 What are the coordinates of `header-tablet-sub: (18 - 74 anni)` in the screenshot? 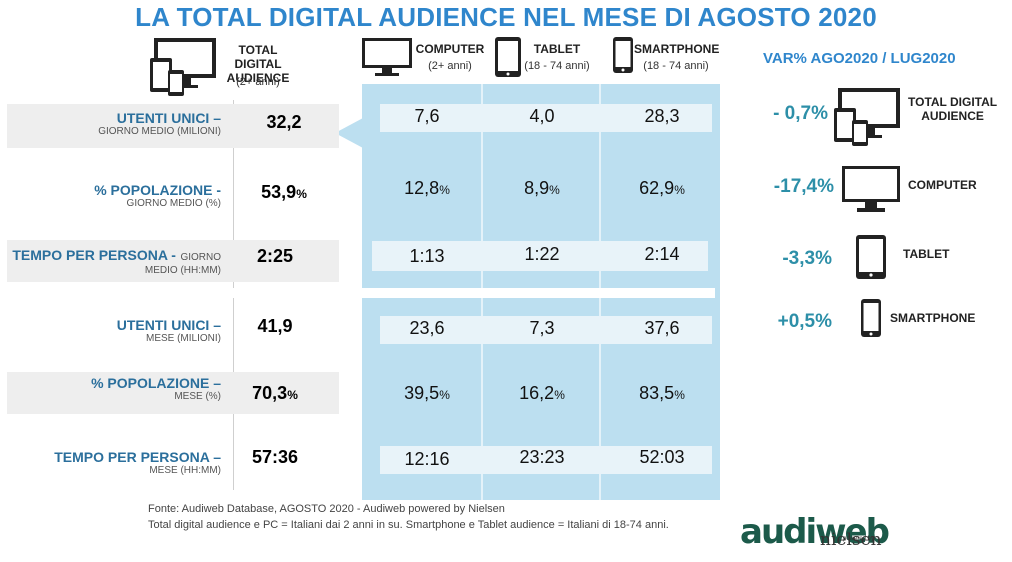 It's located at (557, 66).